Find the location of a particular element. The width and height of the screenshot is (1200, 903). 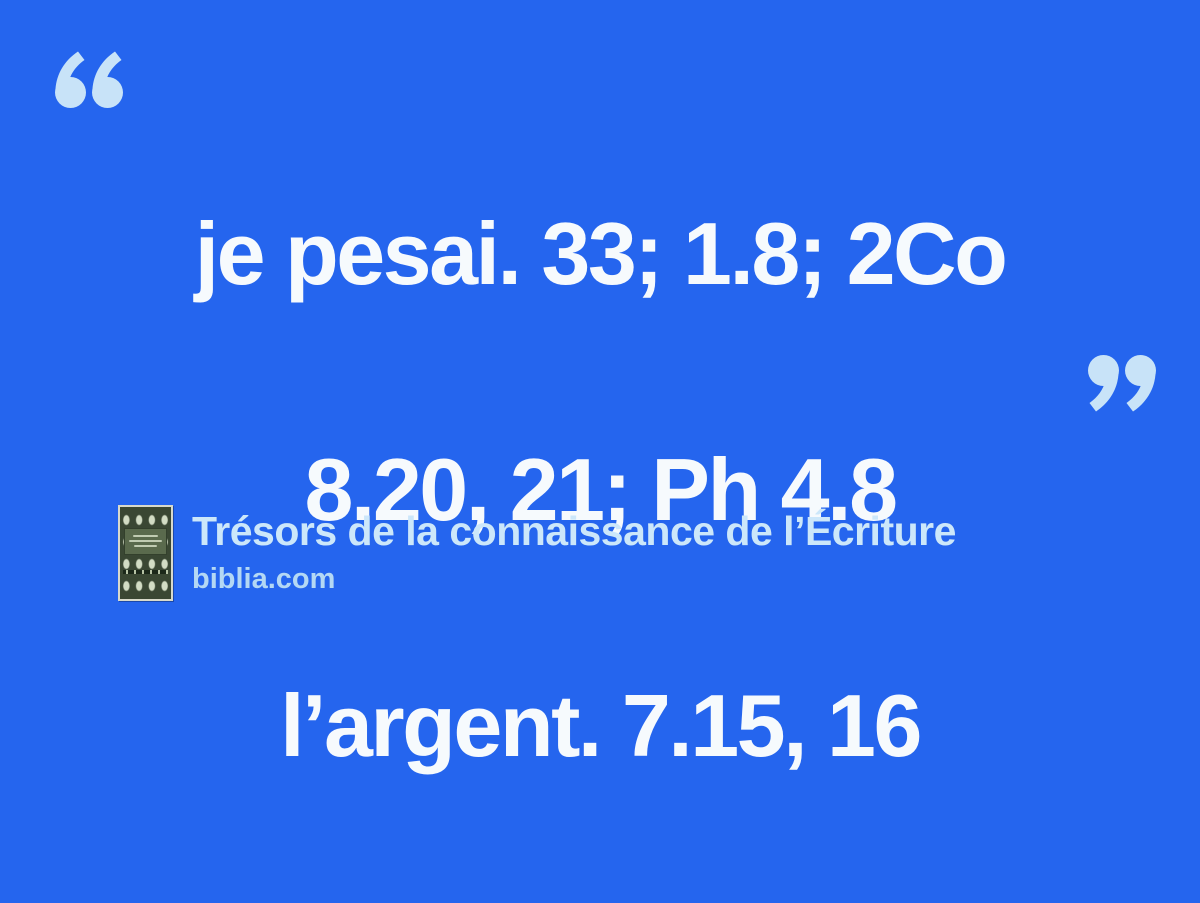

book-title-panel is located at coordinates (145, 541).